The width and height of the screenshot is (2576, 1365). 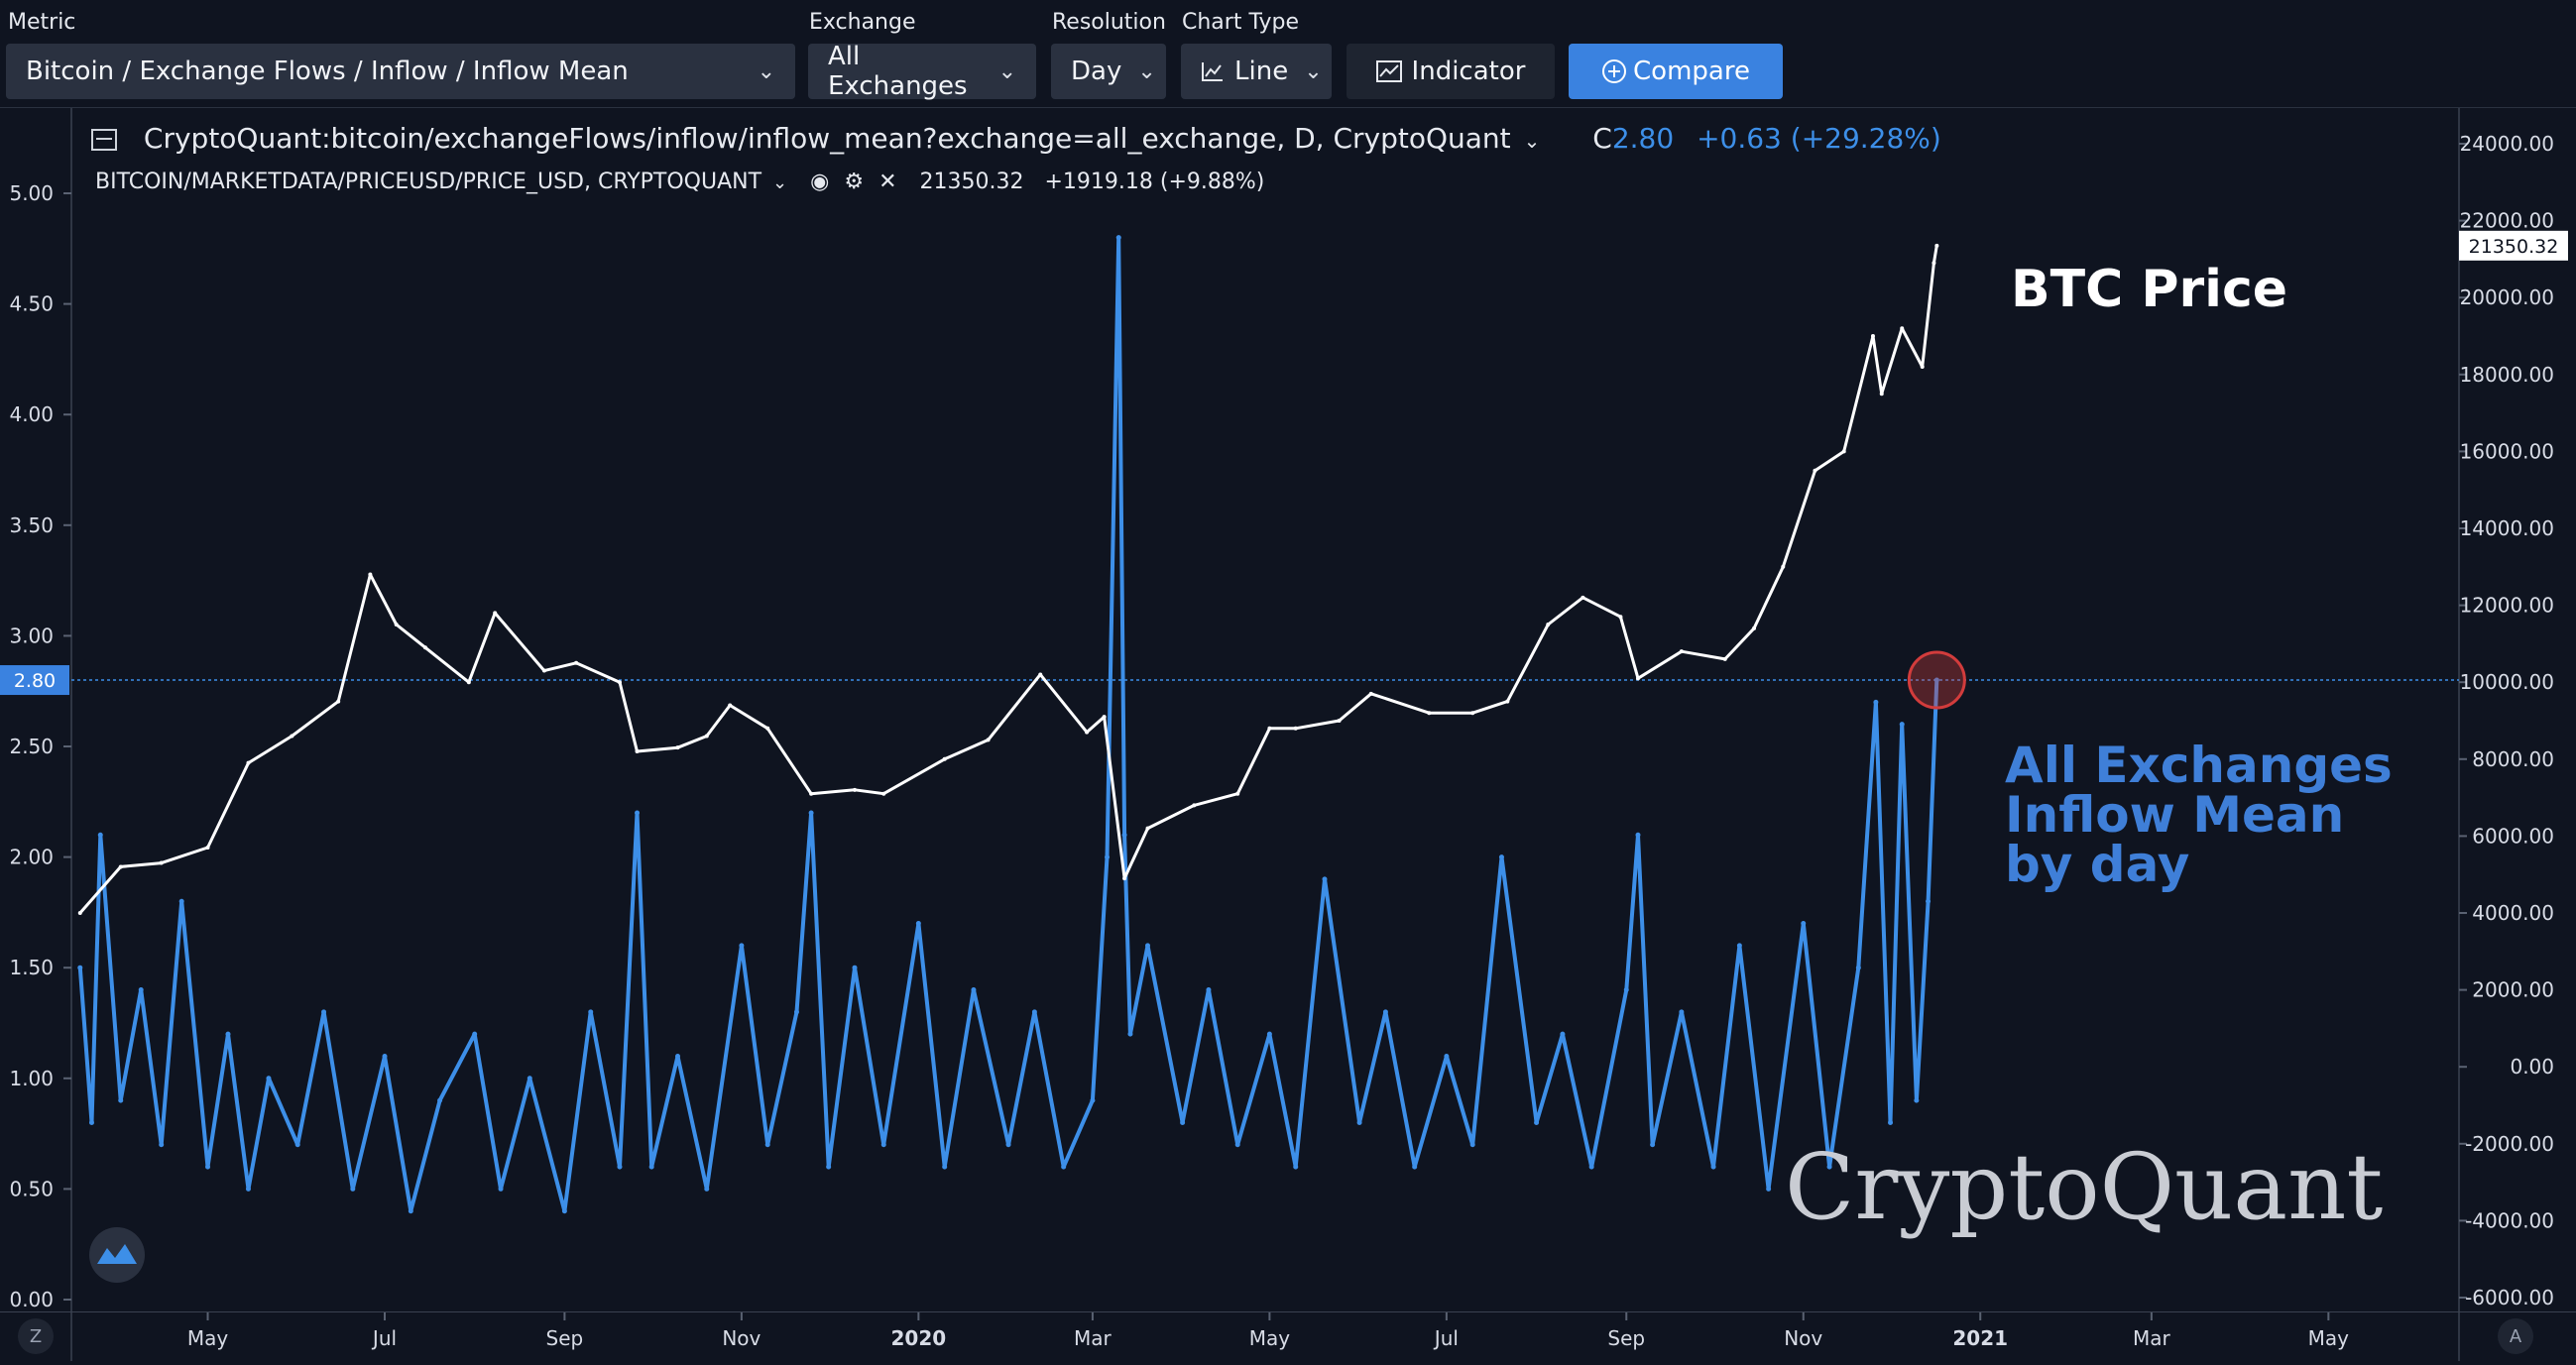 I want to click on left-axis-tick-label: 0.50, so click(x=31, y=1188).